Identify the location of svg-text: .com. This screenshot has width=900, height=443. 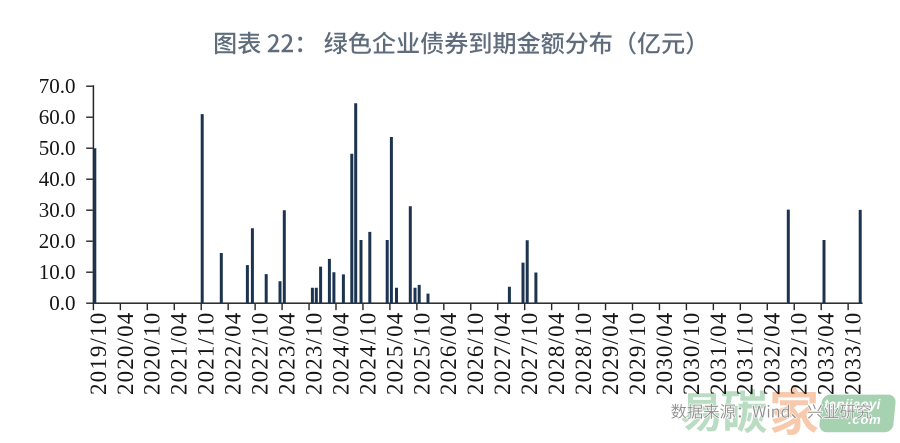
(865, 419).